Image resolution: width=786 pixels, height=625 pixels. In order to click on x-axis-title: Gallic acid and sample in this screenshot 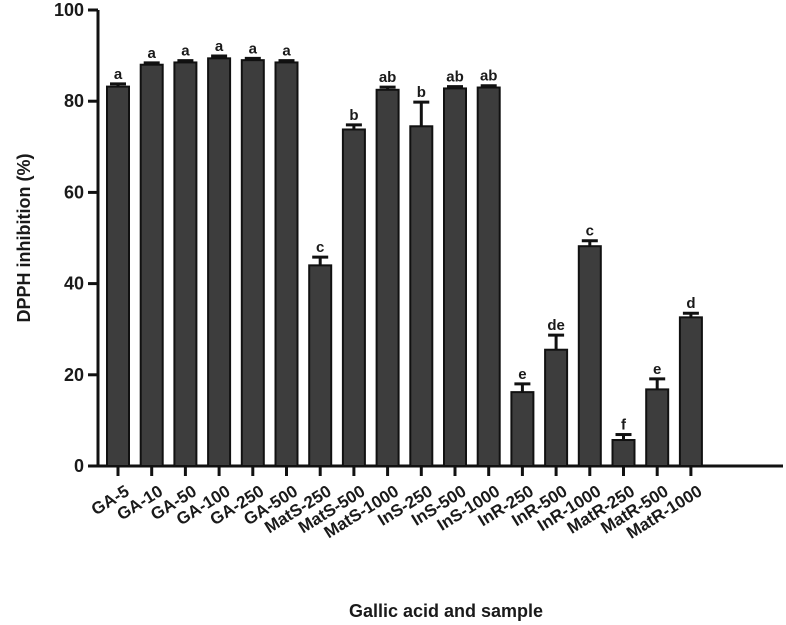, I will do `click(446, 611)`.